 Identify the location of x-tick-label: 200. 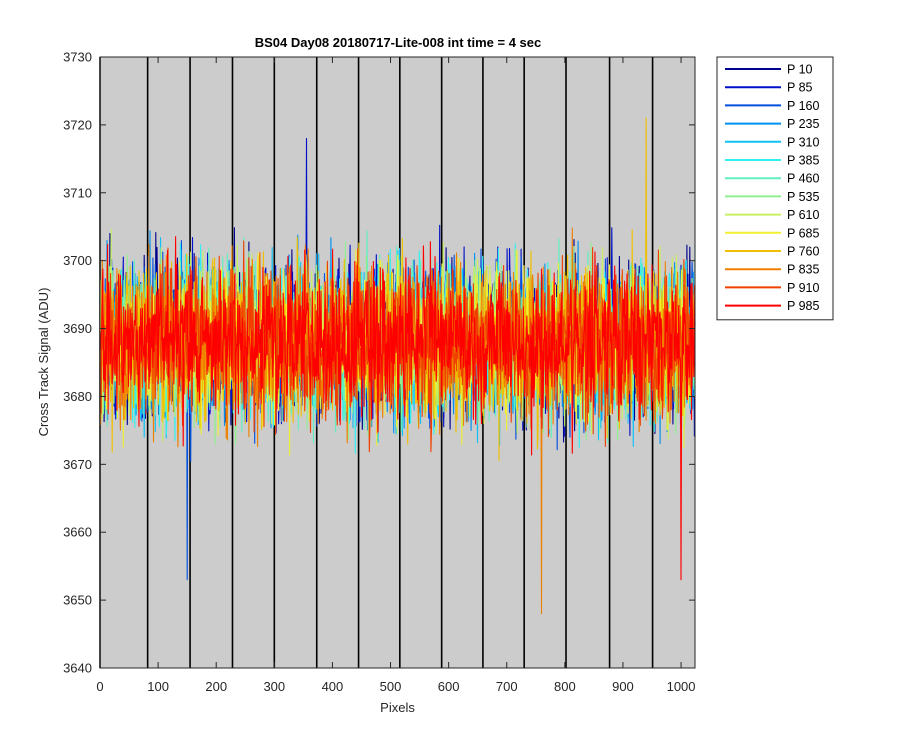
(216, 686).